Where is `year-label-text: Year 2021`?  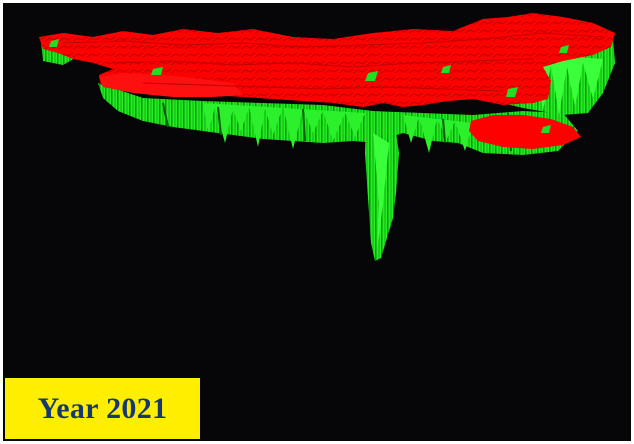 year-label-text: Year 2021 is located at coordinates (102, 408).